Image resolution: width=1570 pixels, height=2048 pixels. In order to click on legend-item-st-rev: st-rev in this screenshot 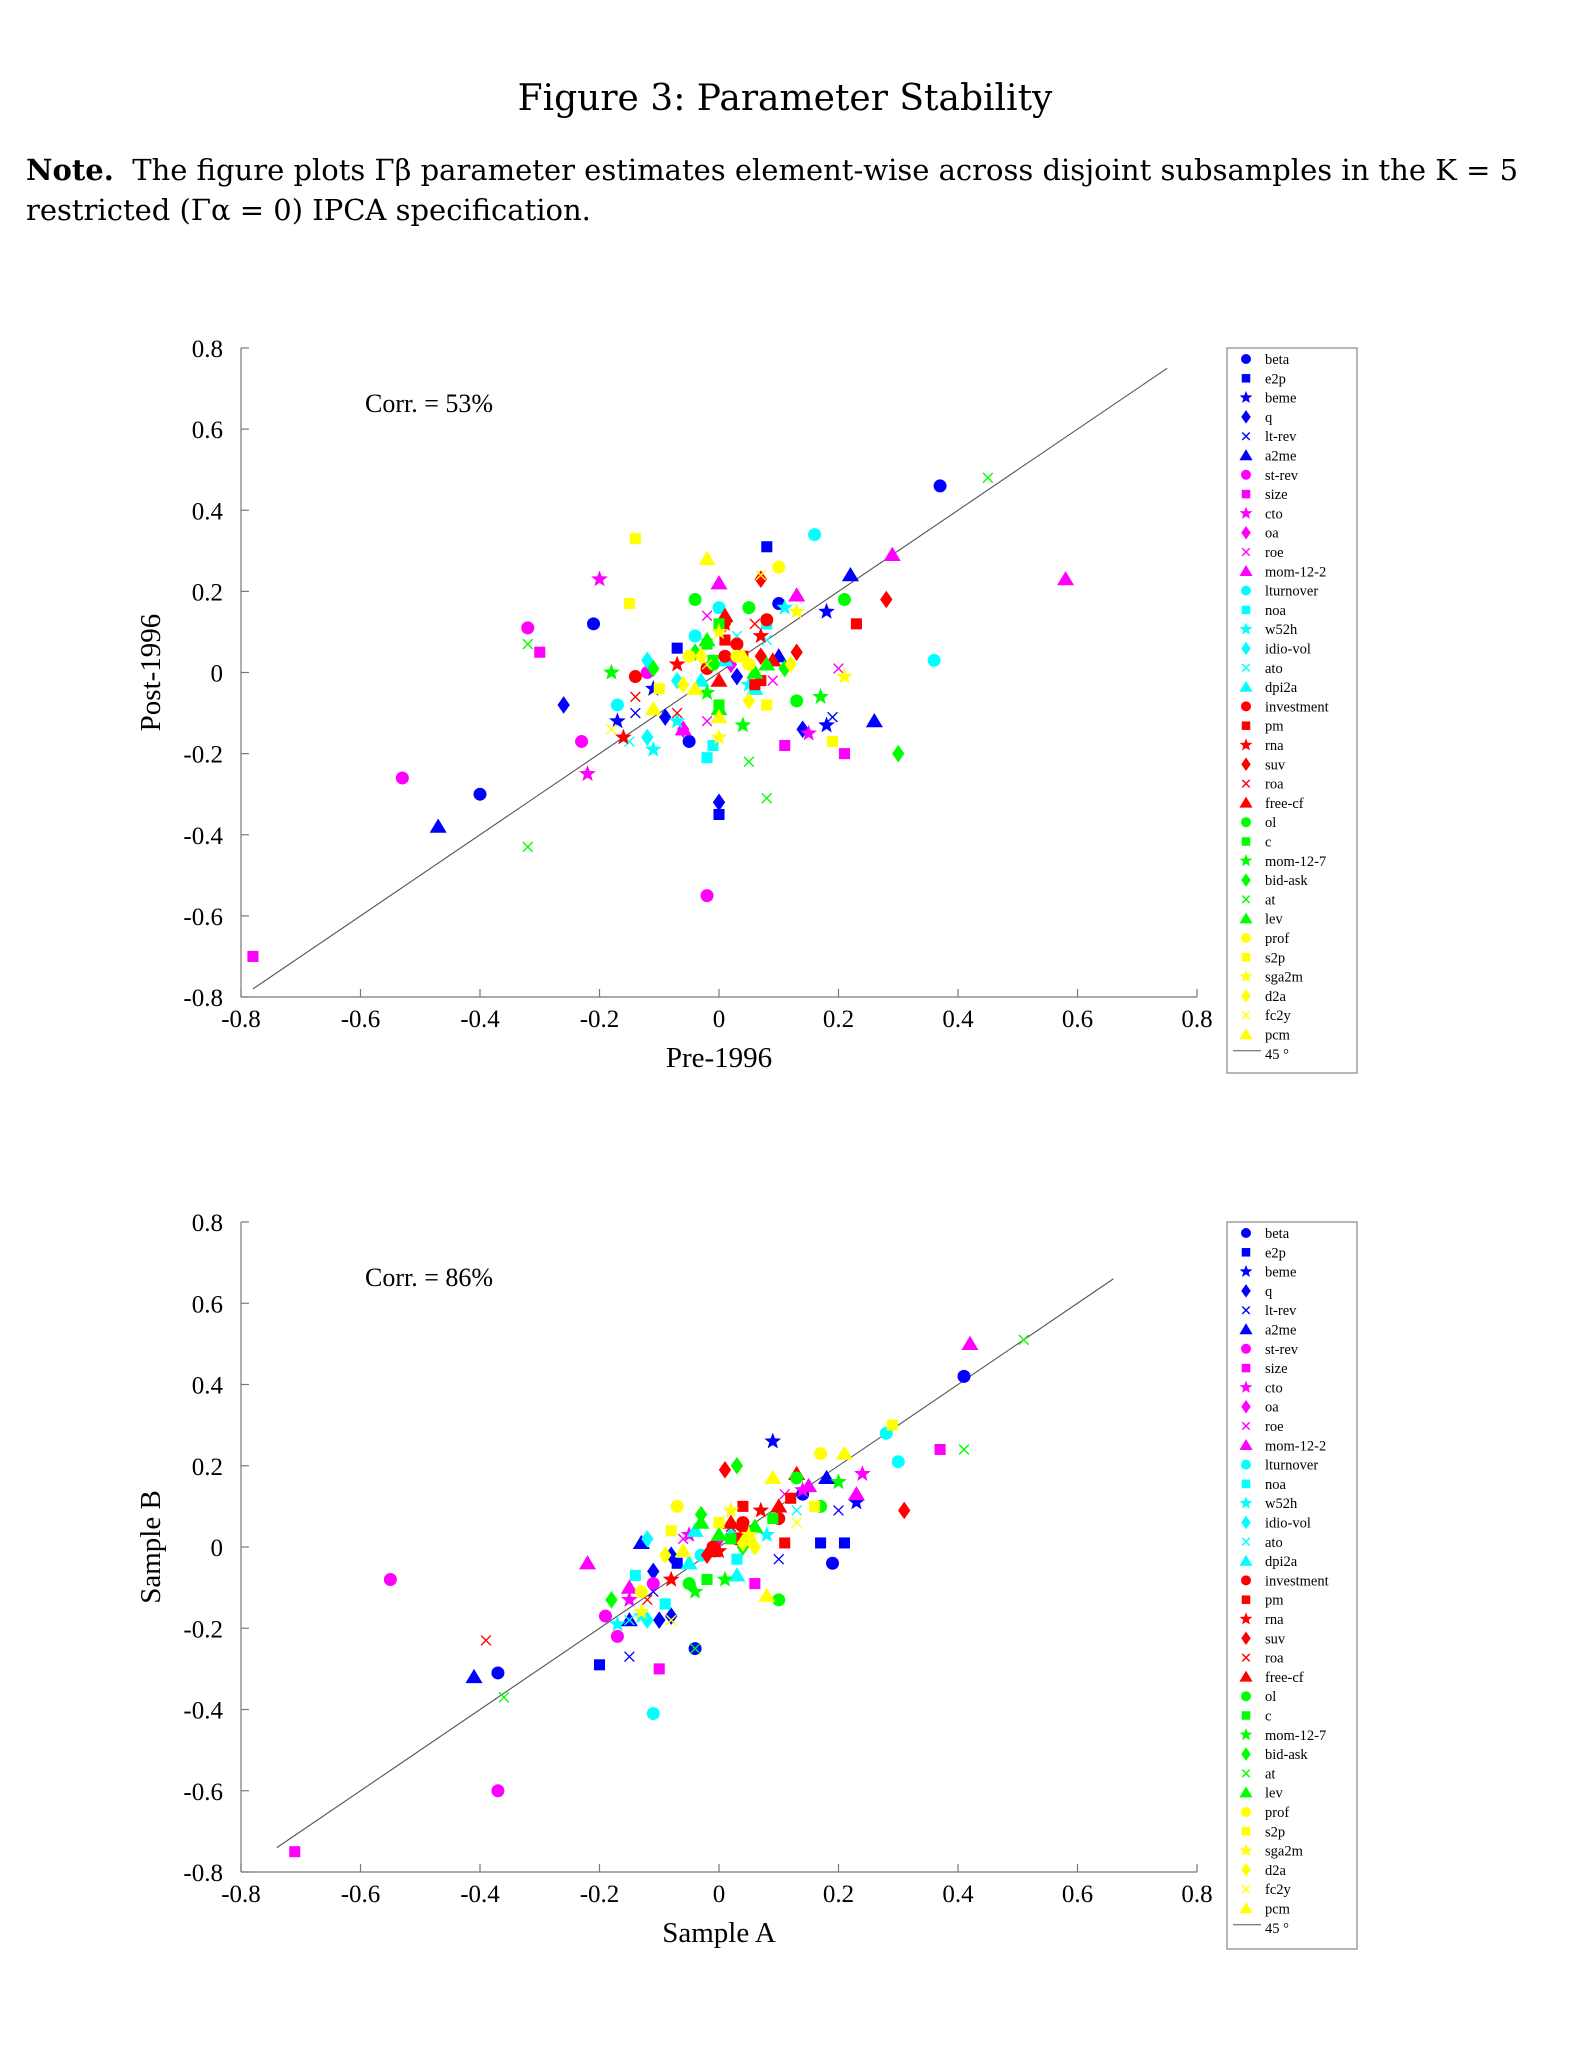, I will do `click(1270, 476)`.